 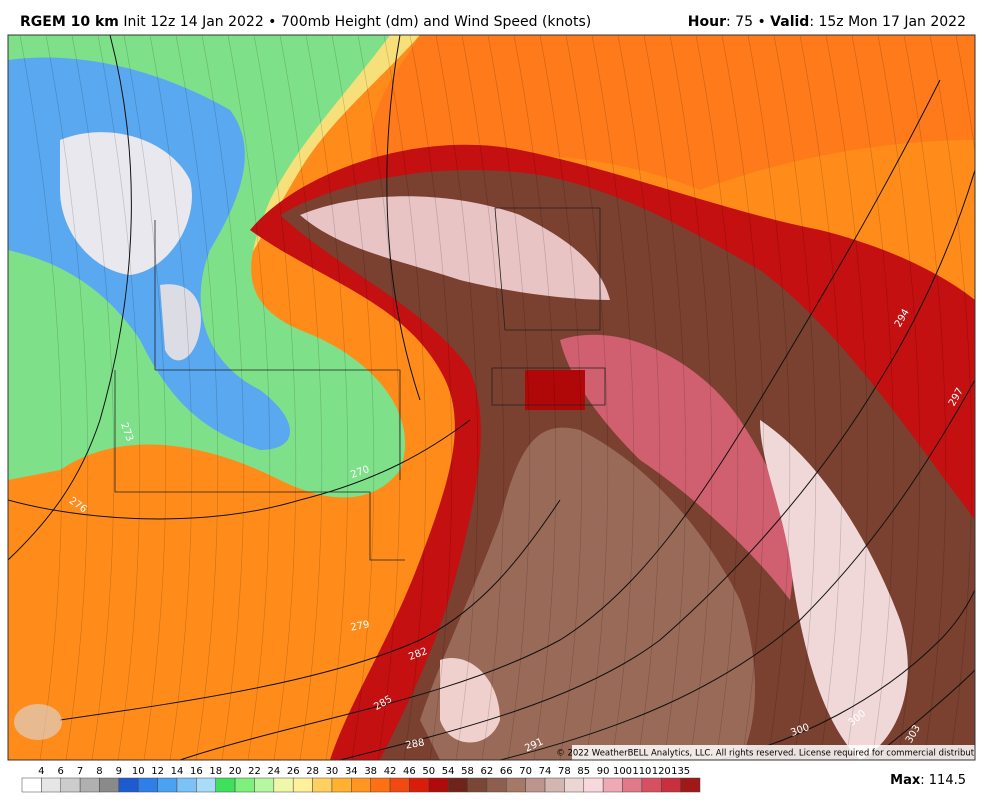 What do you see at coordinates (661, 771) in the screenshot?
I see `colorbar-label: 120` at bounding box center [661, 771].